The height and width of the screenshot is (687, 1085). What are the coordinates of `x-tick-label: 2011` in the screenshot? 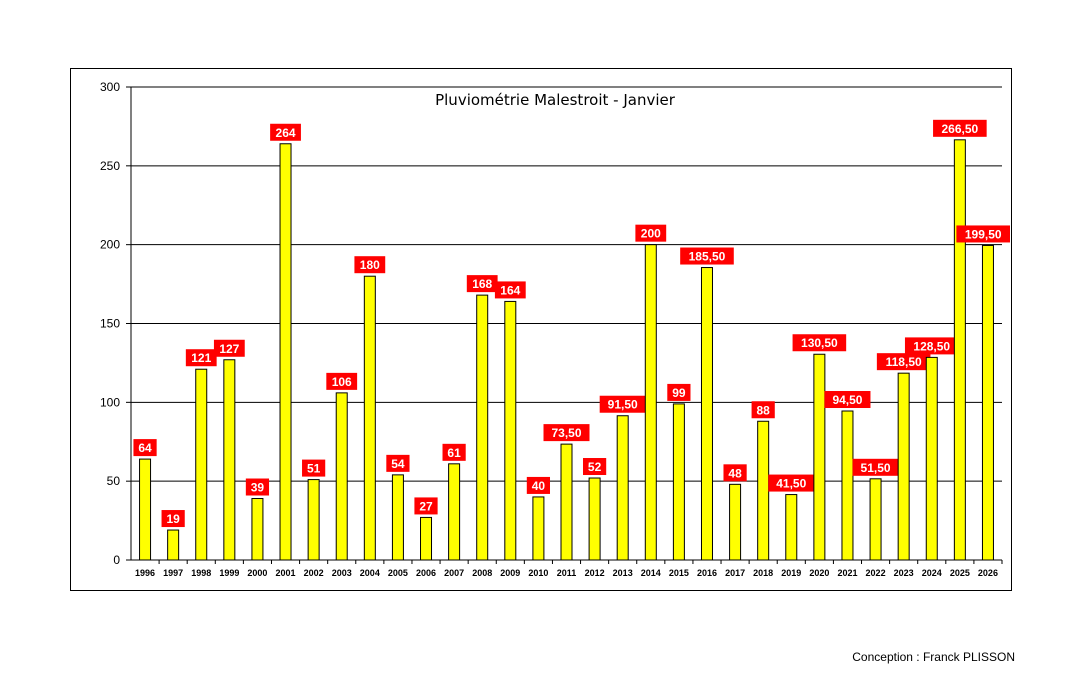 It's located at (567, 573).